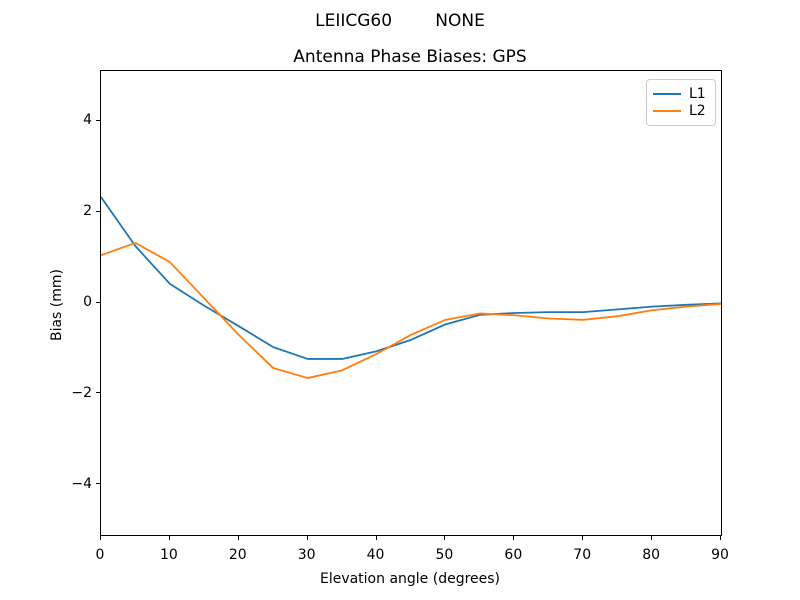 Image resolution: width=800 pixels, height=600 pixels. I want to click on x-tick-label: 40, so click(375, 555).